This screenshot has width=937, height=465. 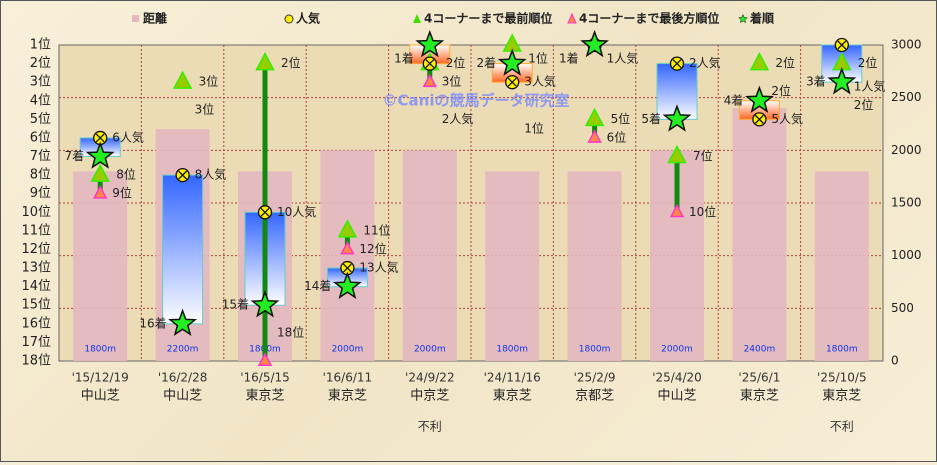 I want to click on x-tick-date: '25/10/5, so click(x=842, y=378).